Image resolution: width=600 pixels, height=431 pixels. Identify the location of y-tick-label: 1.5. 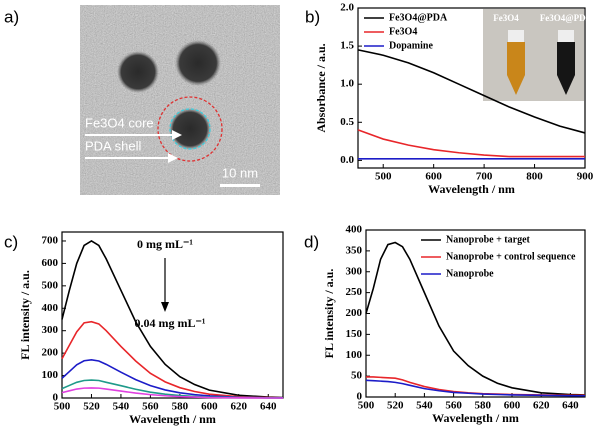
(347, 46).